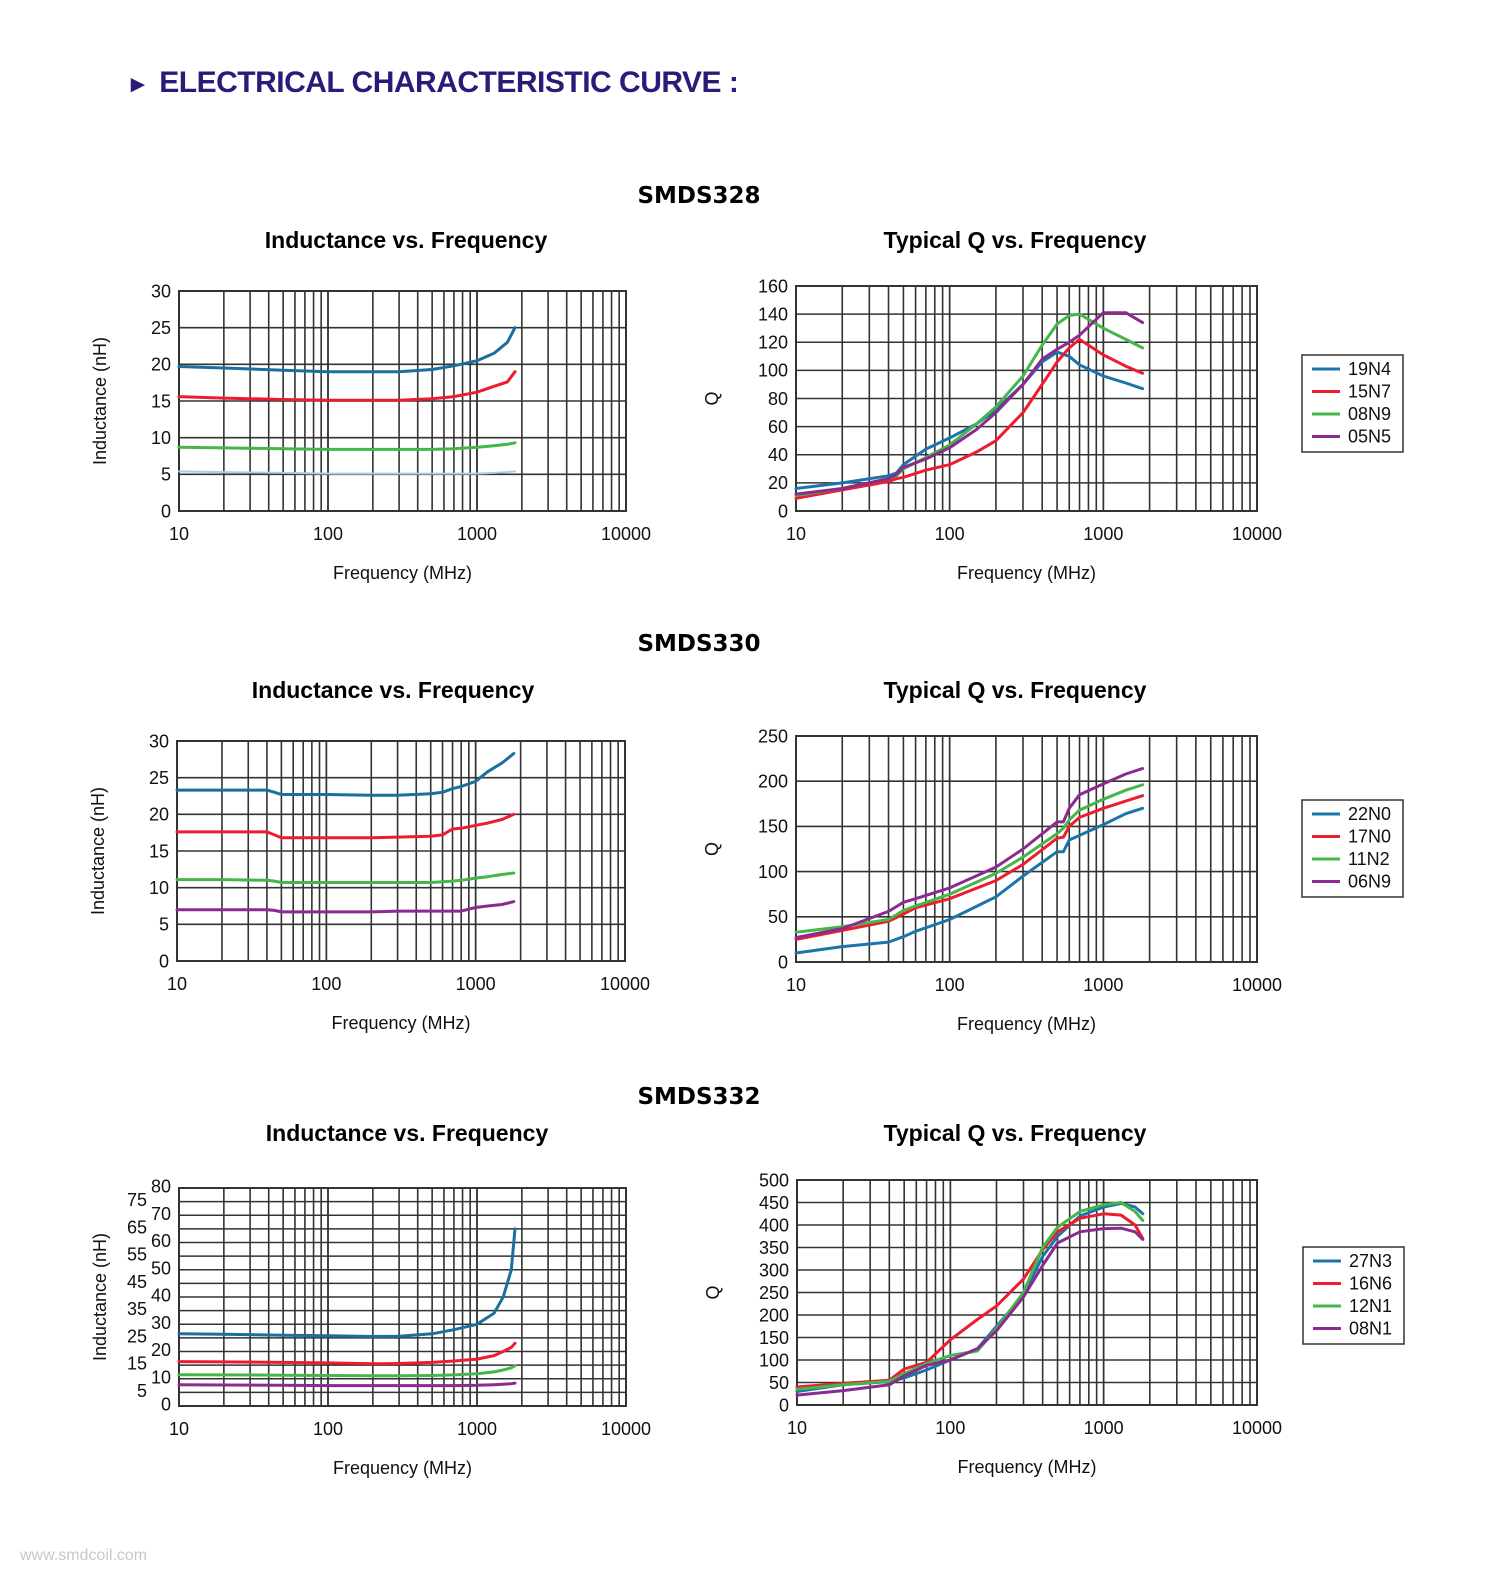 The height and width of the screenshot is (1577, 1500). What do you see at coordinates (774, 1203) in the screenshot?
I see `y-tick-label: 450` at bounding box center [774, 1203].